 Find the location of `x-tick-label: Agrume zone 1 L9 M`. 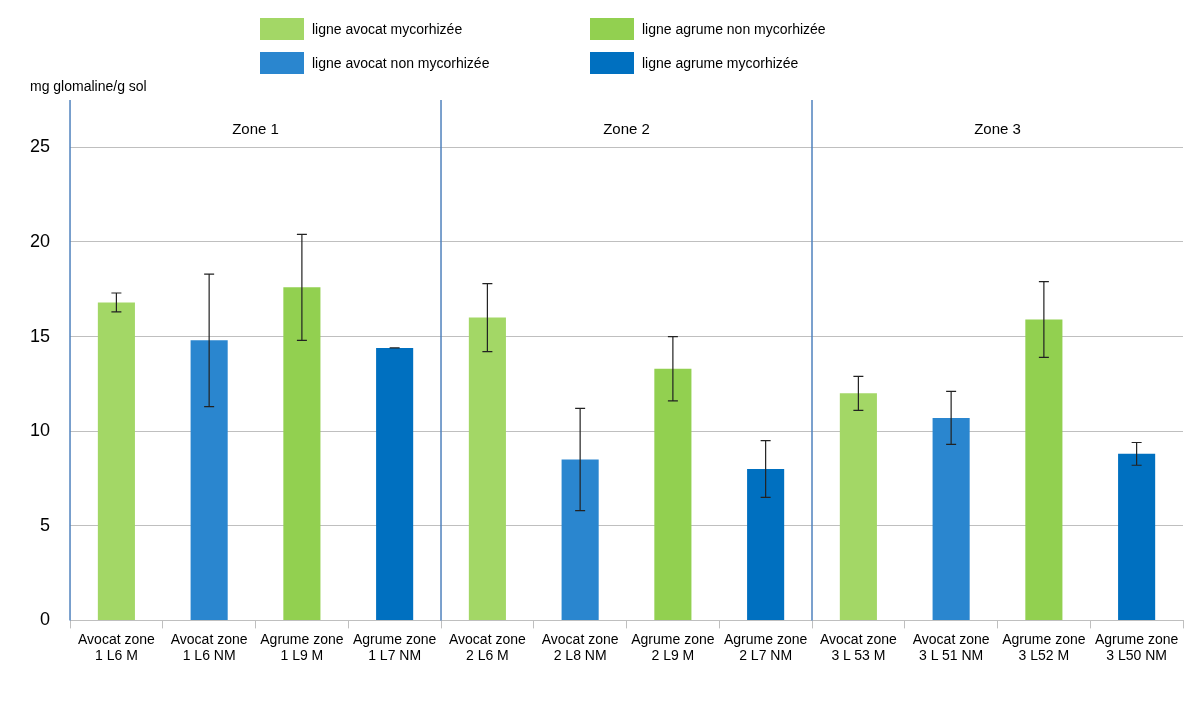

x-tick-label: Agrume zone 1 L9 M is located at coordinates (302, 647).